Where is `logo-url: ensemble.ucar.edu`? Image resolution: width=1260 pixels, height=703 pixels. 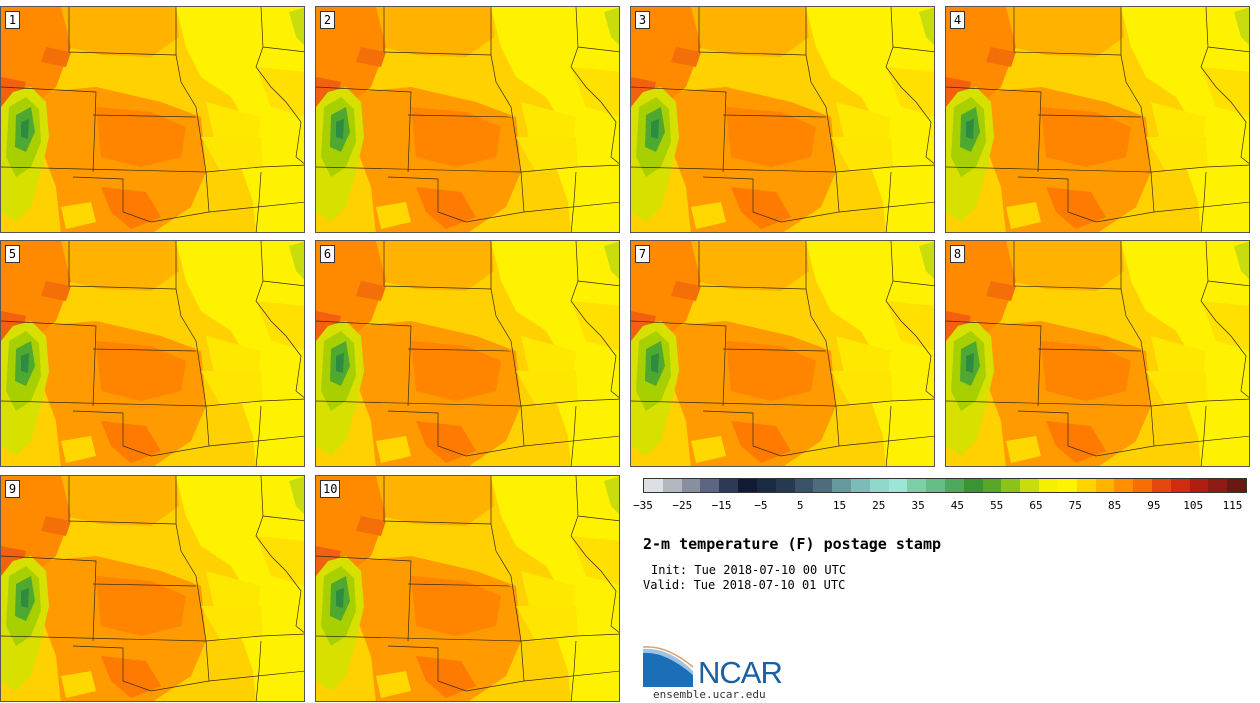 logo-url: ensemble.ucar.edu is located at coordinates (709, 694).